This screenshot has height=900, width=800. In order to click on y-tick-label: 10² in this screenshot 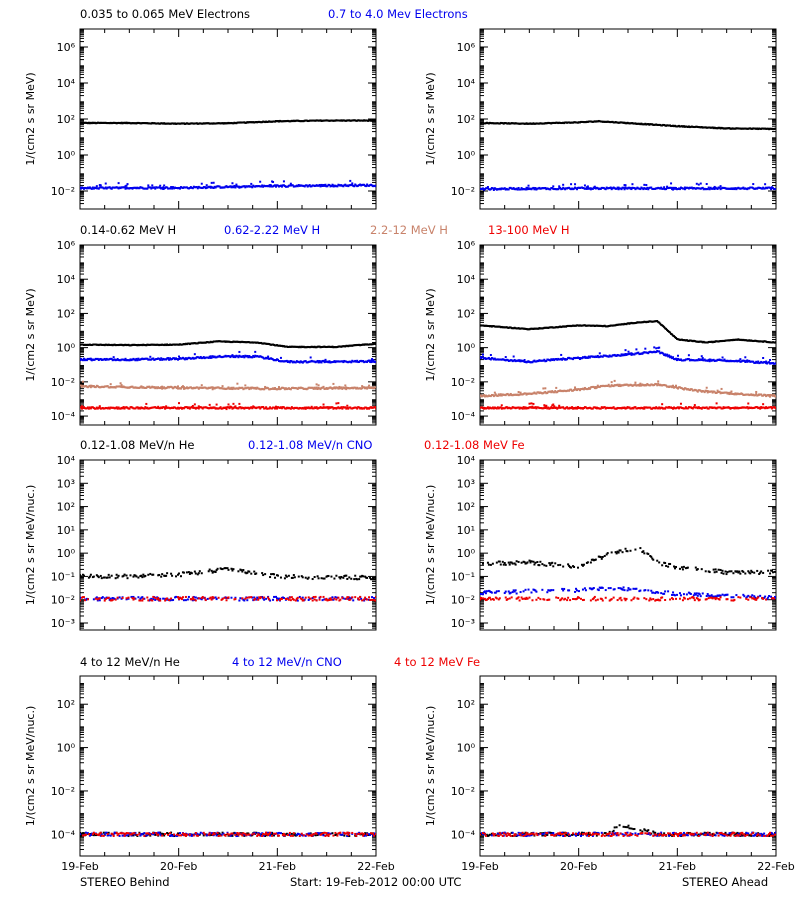, I will do `click(66, 313)`.